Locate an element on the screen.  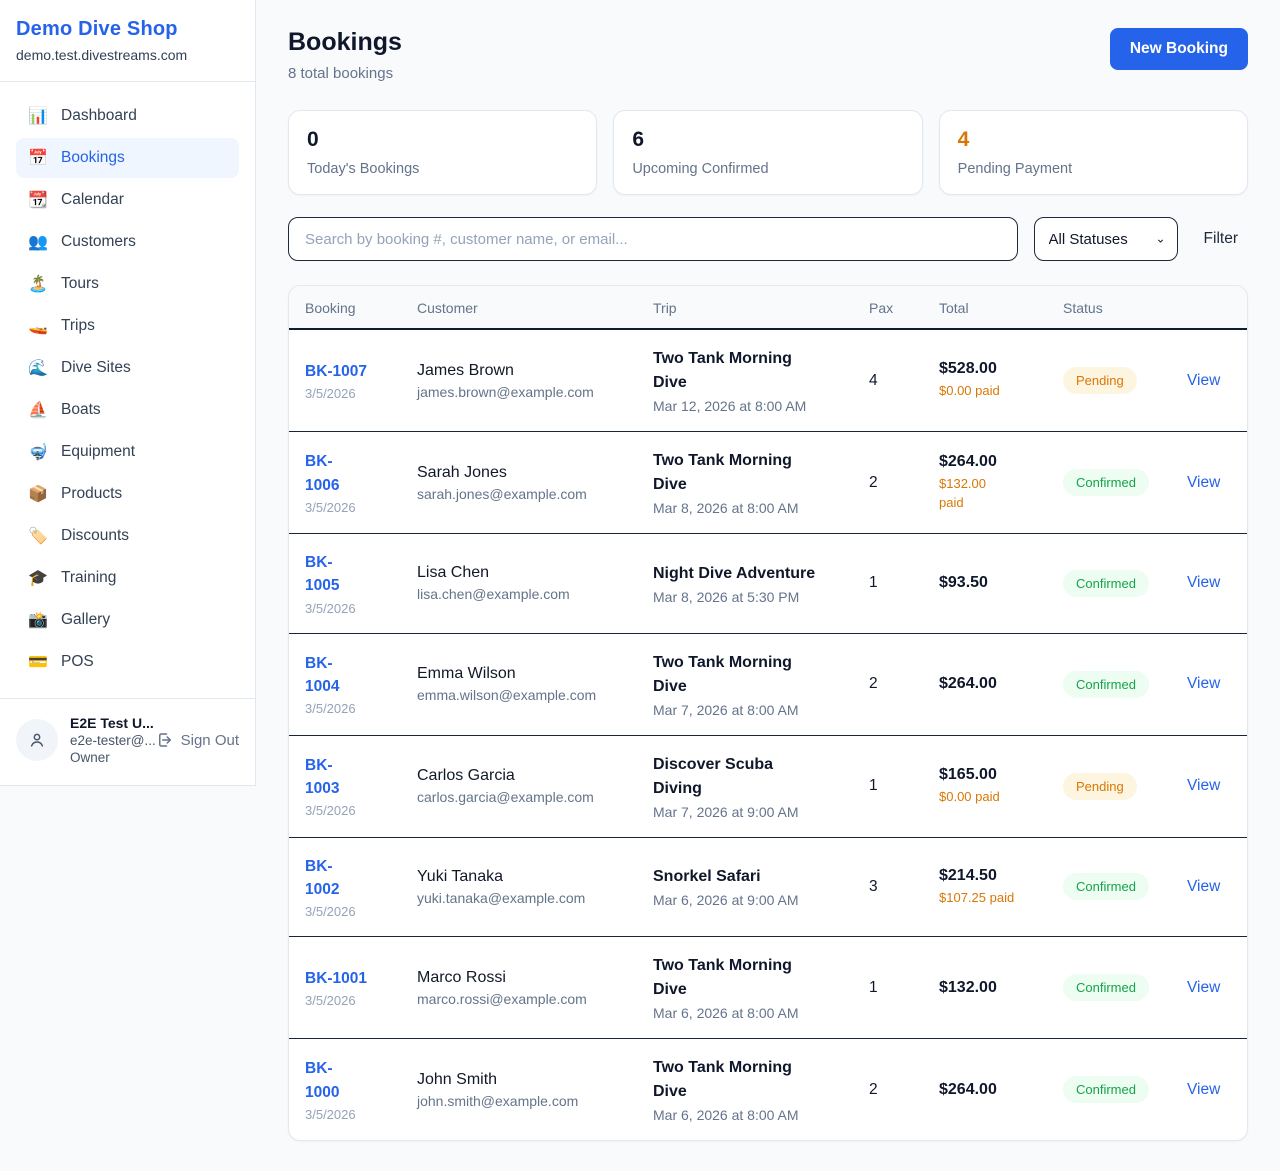
stat-card-upcoming-confirmed: 6 Upcoming Confirmed is located at coordinates (768, 152).